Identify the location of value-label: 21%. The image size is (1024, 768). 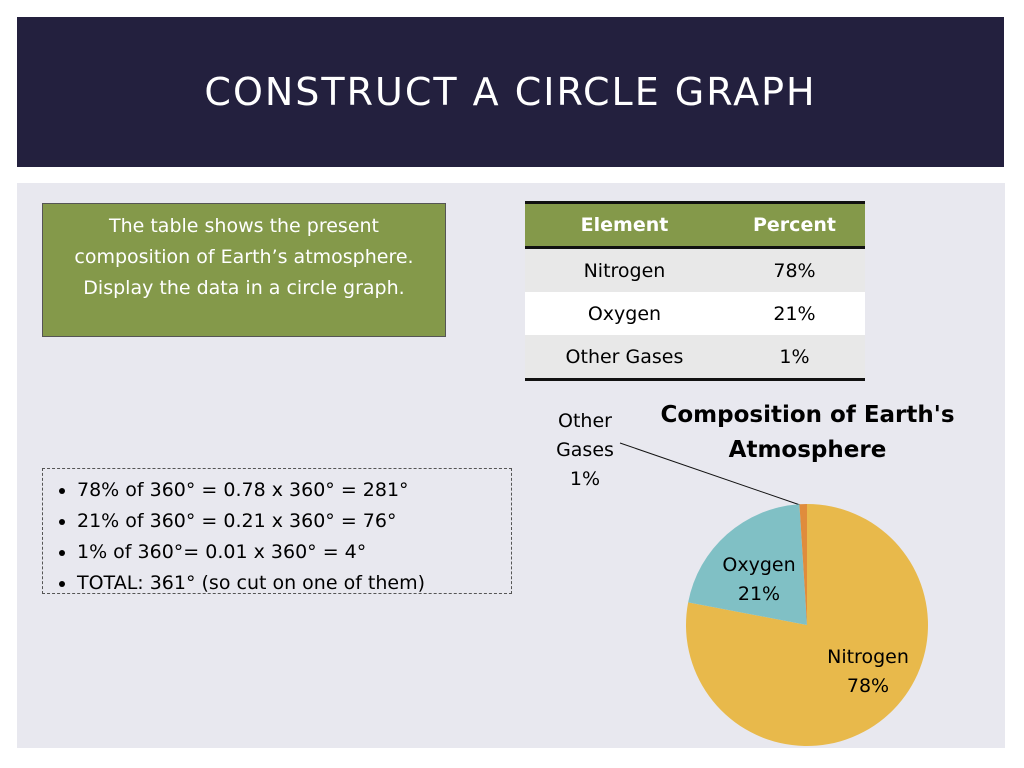
(759, 594).